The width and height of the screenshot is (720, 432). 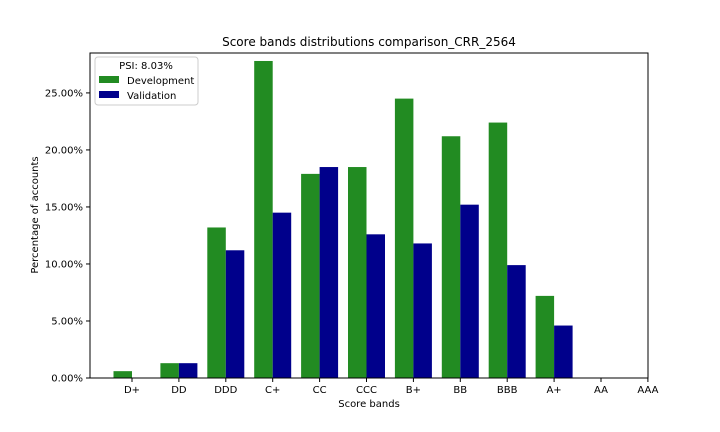 What do you see at coordinates (67, 236) in the screenshot?
I see `y-axis: 0.00% 5.00% 10.00% 15.00% 20.00% 25.00%` at bounding box center [67, 236].